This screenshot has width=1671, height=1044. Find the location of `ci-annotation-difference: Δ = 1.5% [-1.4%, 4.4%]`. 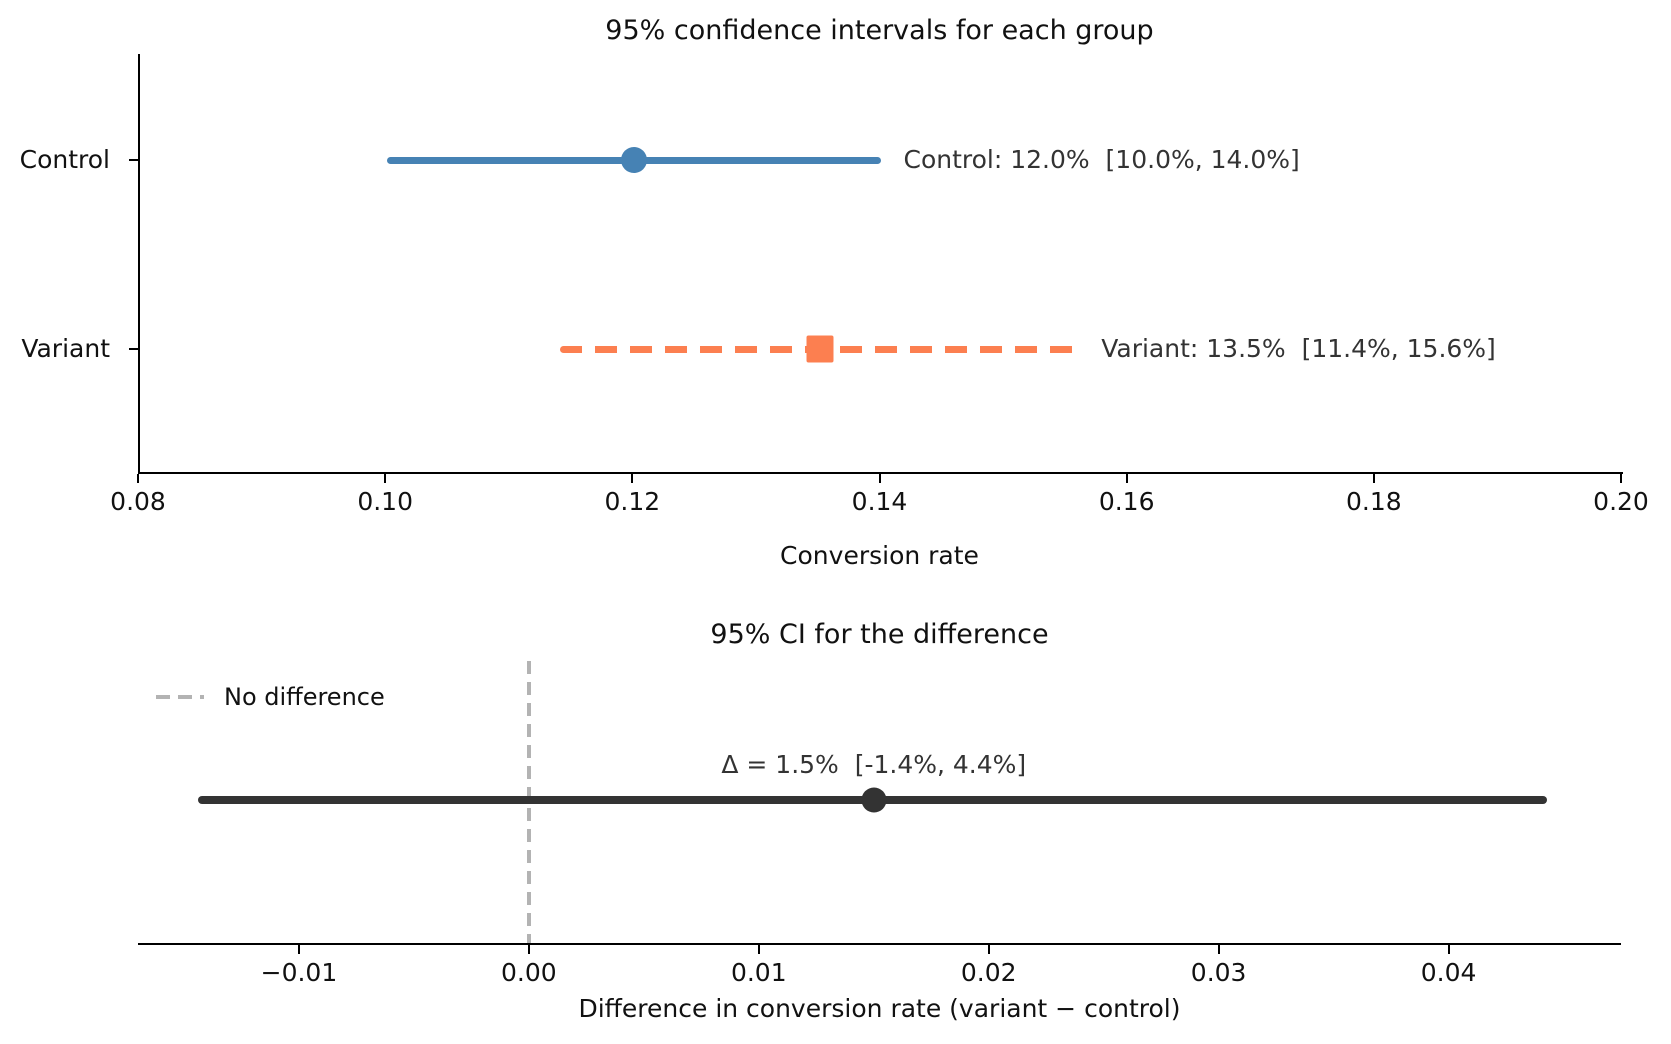

ci-annotation-difference: Δ = 1.5% [-1.4%, 4.4%] is located at coordinates (874, 765).